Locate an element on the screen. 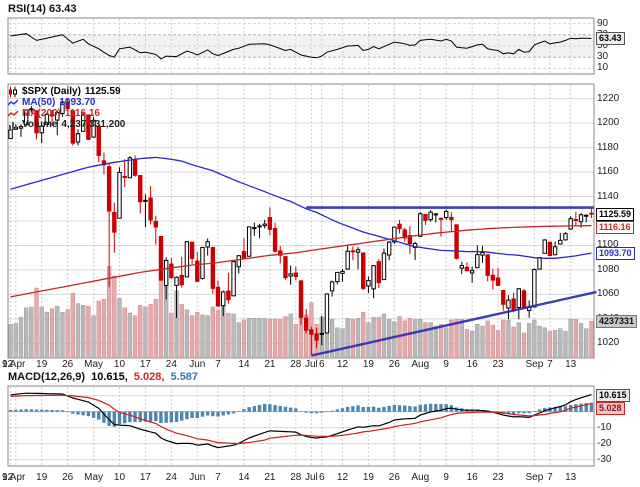  legend-row-ma50: MA(50) 1093.70 is located at coordinates (66, 102).